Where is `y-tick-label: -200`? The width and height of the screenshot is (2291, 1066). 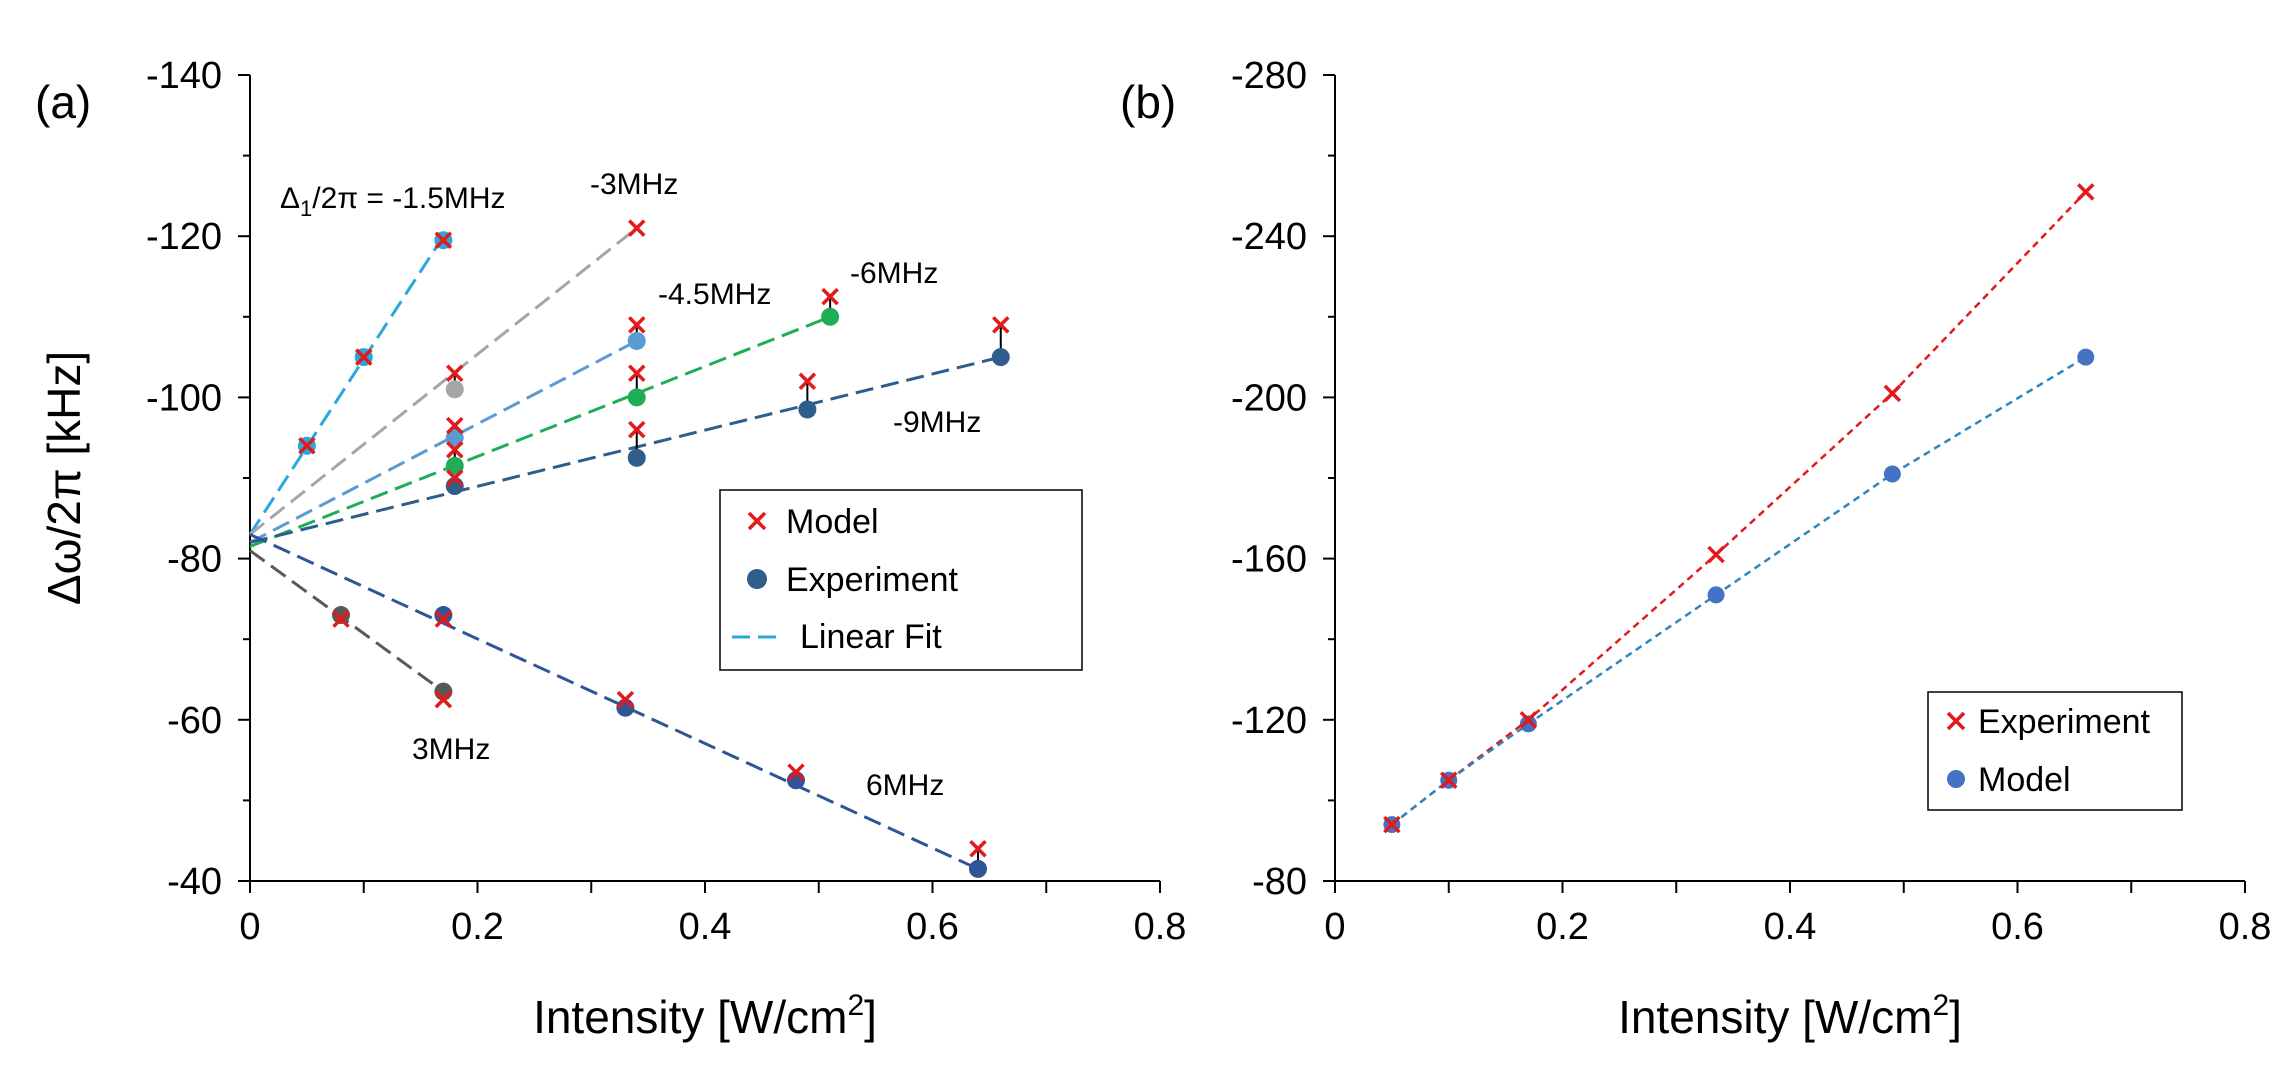 y-tick-label: -200 is located at coordinates (1269, 398).